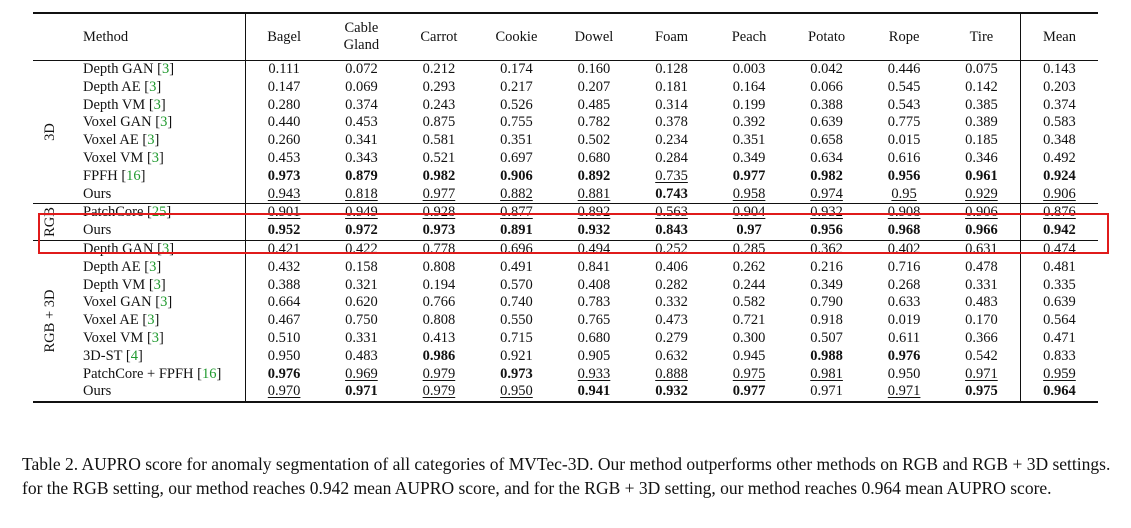  Describe the element at coordinates (439, 69) in the screenshot. I see `score-value: 0.212` at that location.